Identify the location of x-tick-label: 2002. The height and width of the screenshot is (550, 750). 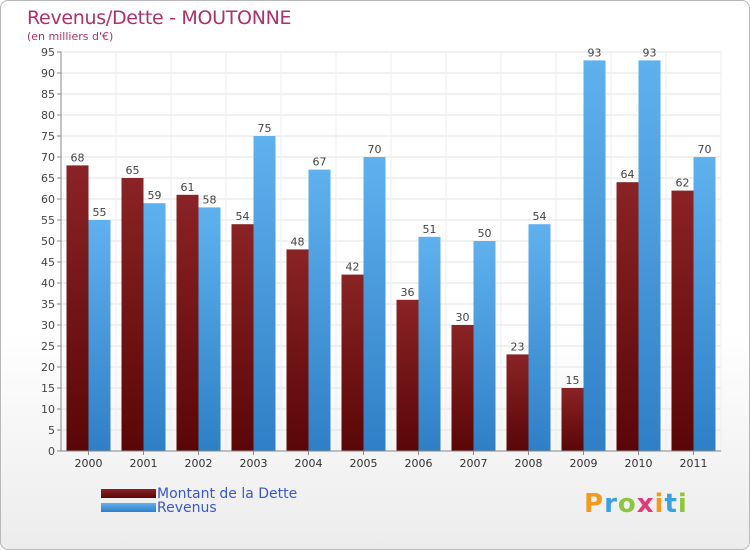
(199, 463).